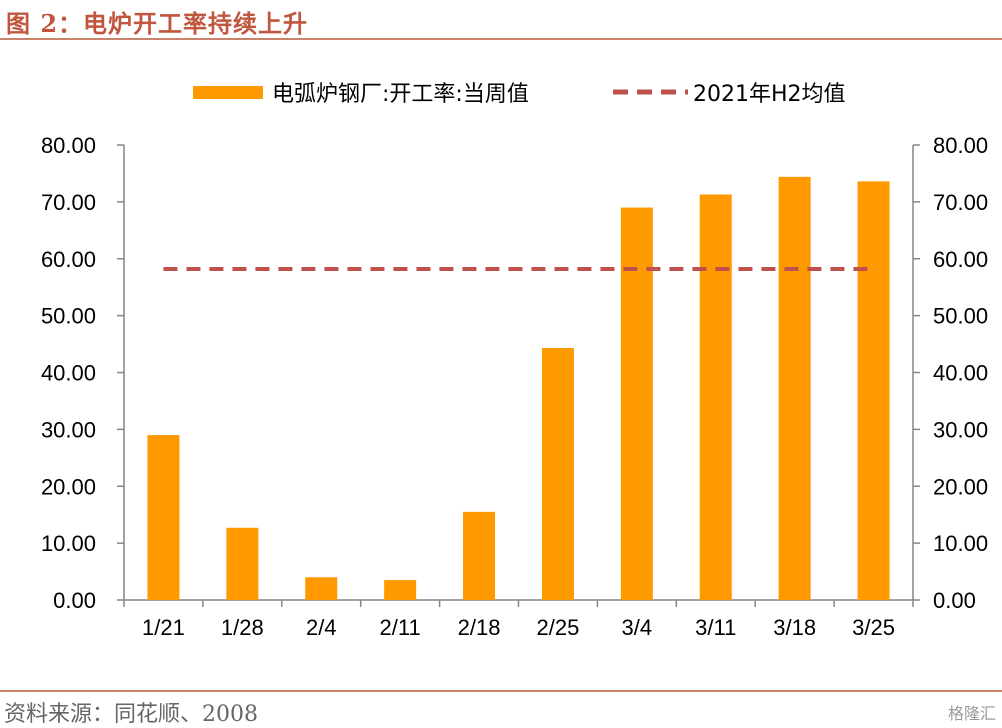 The width and height of the screenshot is (1002, 728). Describe the element at coordinates (769, 94) in the screenshot. I see `legend-label-line: 2021年H2均值` at that location.